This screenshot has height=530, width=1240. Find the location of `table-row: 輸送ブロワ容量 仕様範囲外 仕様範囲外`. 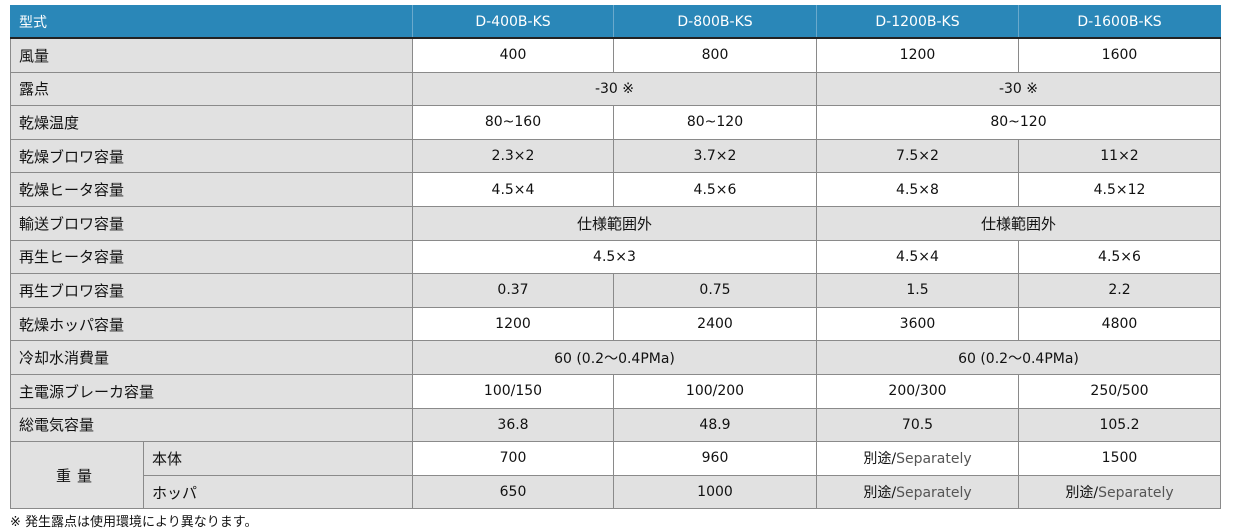

table-row: 輸送ブロワ容量 仕様範囲外 仕様範囲外 is located at coordinates (615, 223).